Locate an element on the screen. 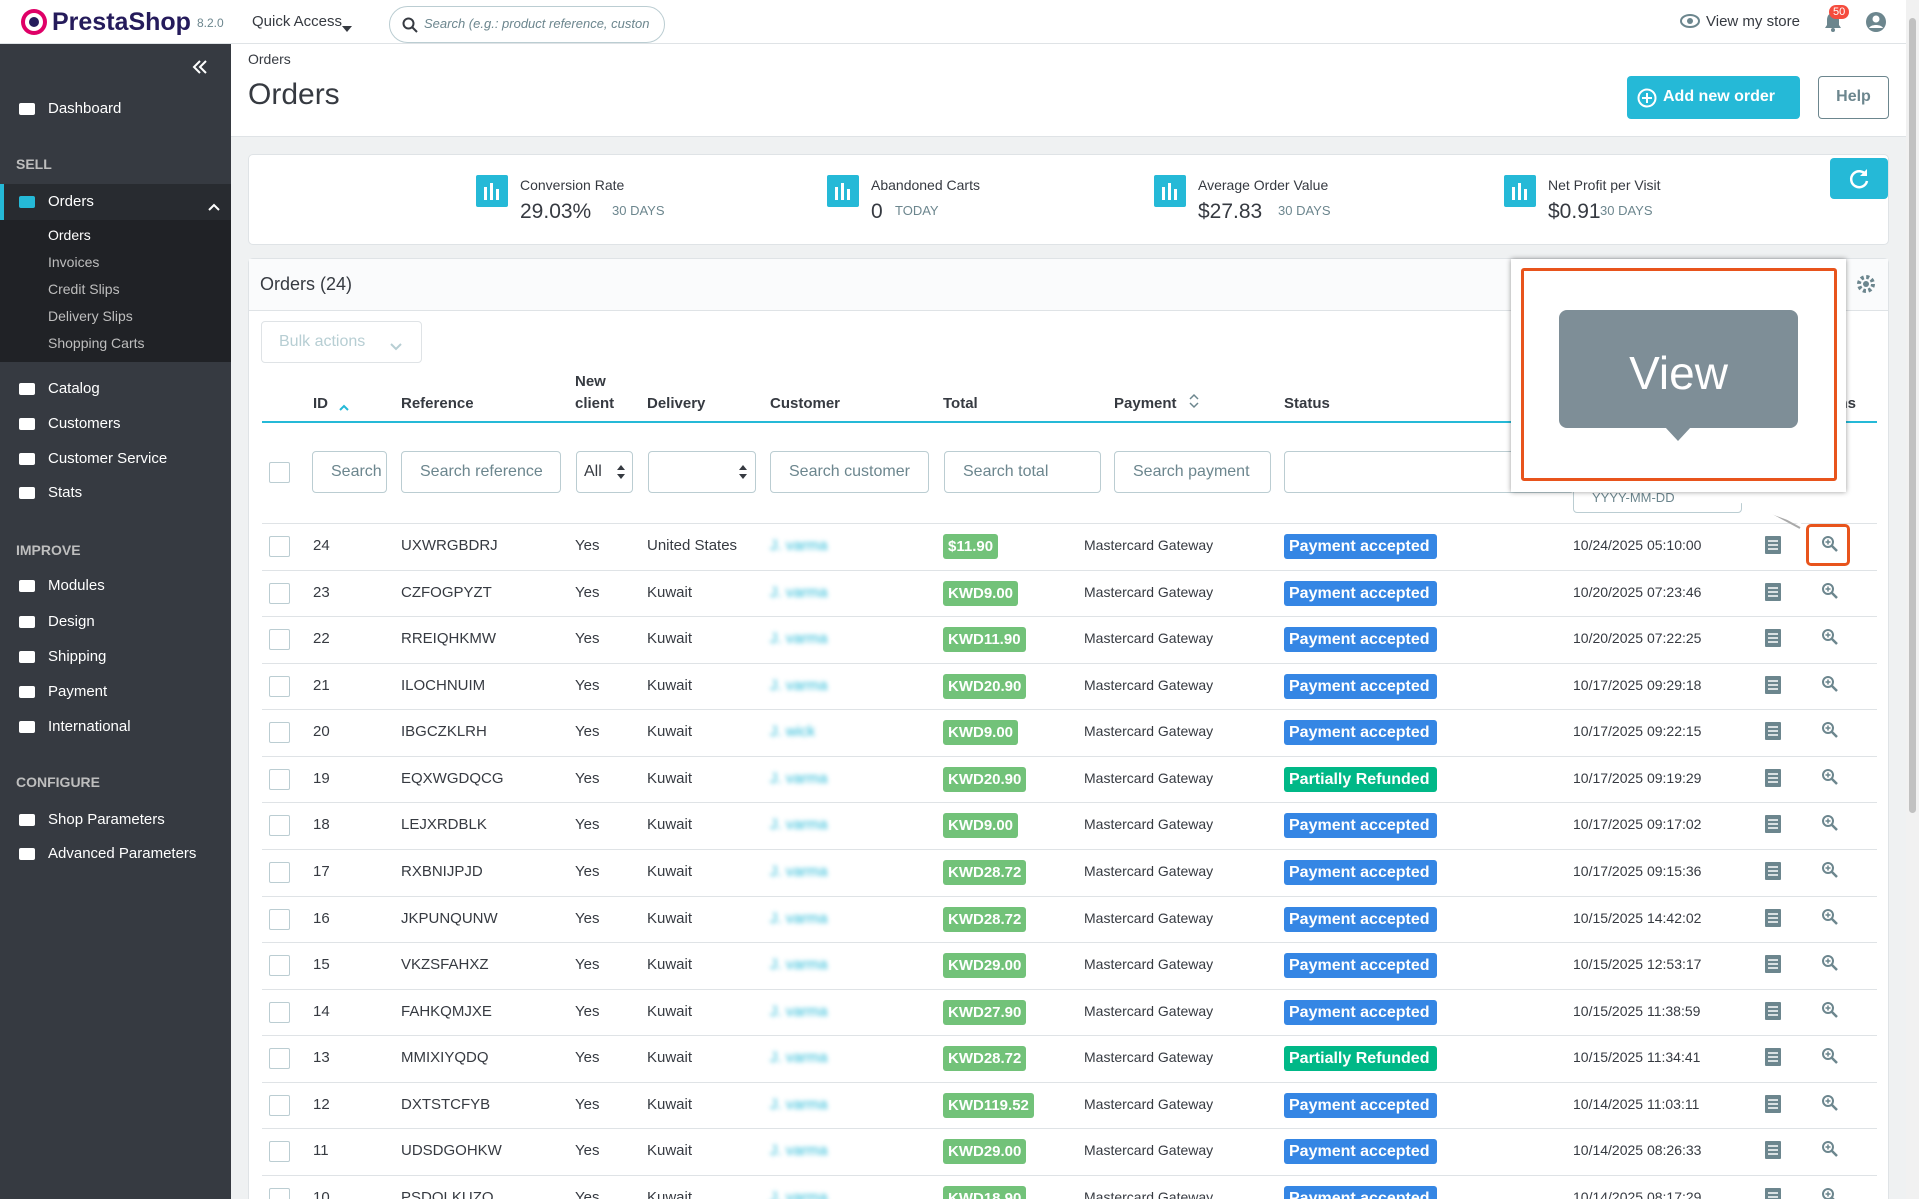 Image resolution: width=1919 pixels, height=1199 pixels. submenu-item: Delivery Slips is located at coordinates (90, 316).